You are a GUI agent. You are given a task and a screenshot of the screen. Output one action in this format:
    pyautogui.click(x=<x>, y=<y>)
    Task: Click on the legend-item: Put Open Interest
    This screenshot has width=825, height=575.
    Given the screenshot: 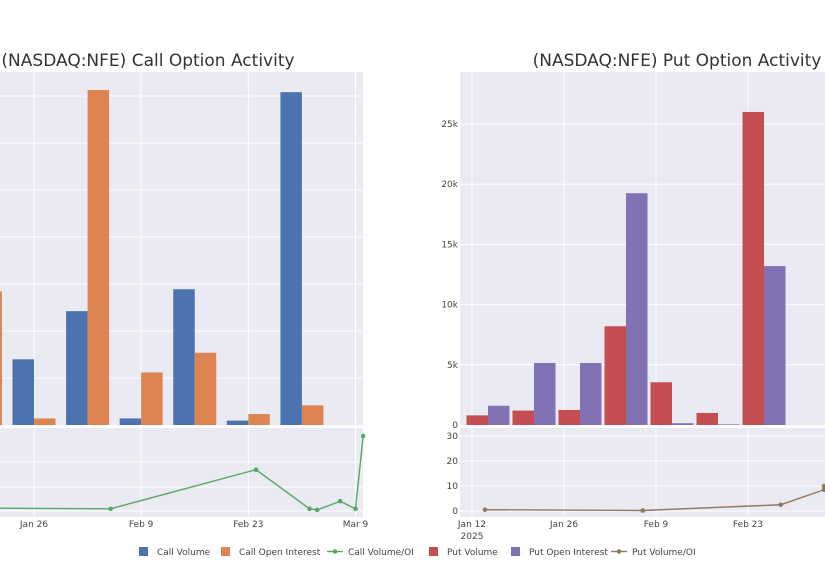 What is the action you would take?
    pyautogui.click(x=559, y=552)
    